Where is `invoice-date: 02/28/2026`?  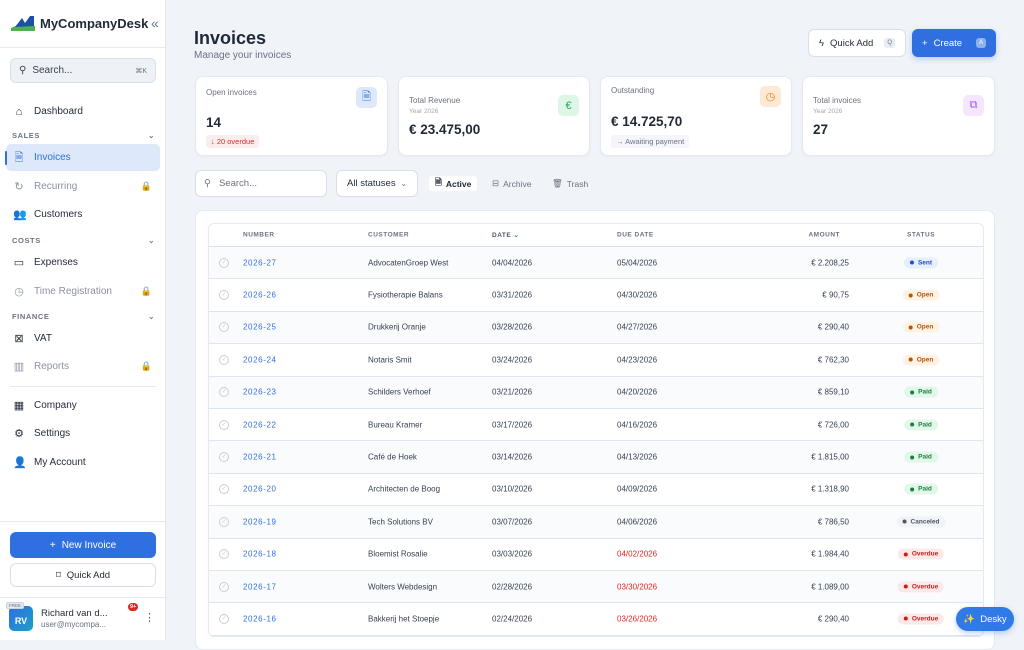
invoice-date: 02/28/2026 is located at coordinates (512, 587).